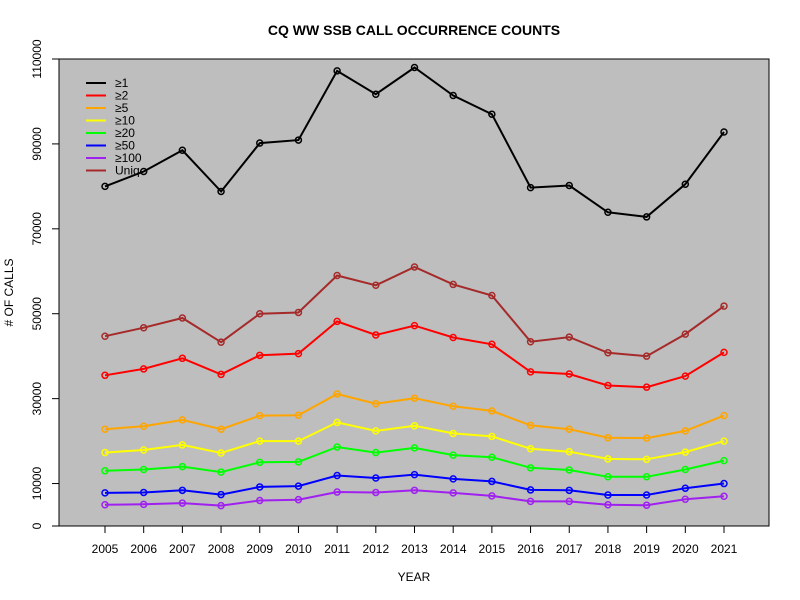 This screenshot has width=800, height=600. I want to click on x-tick-label: 2012, so click(375, 549).